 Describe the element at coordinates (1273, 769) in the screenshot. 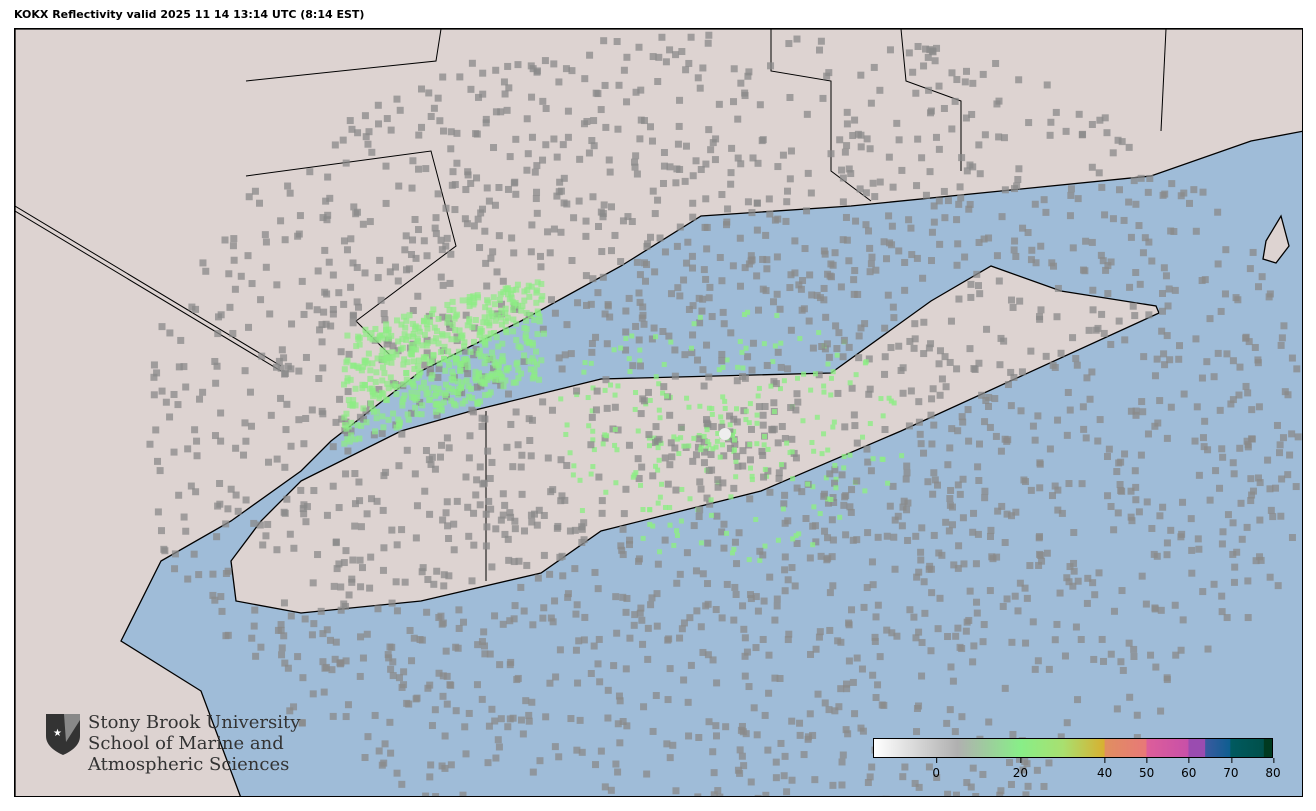

I see `colorbar-tick: 80` at that location.